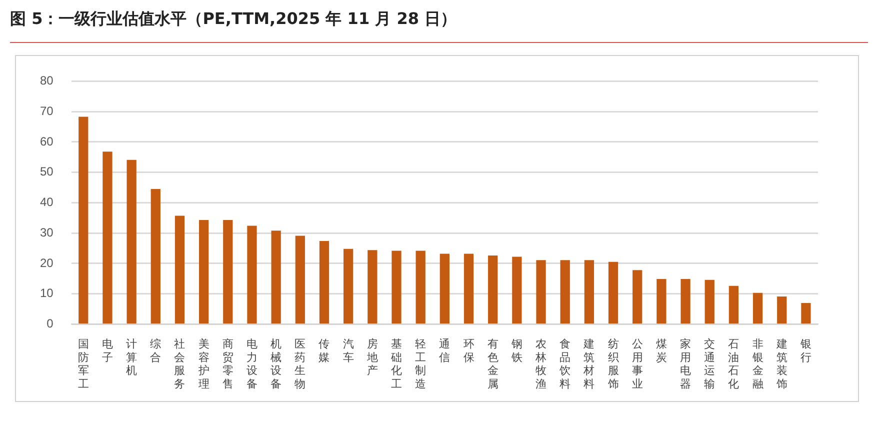  I want to click on x-tick-label: 轻工制造, so click(420, 364).